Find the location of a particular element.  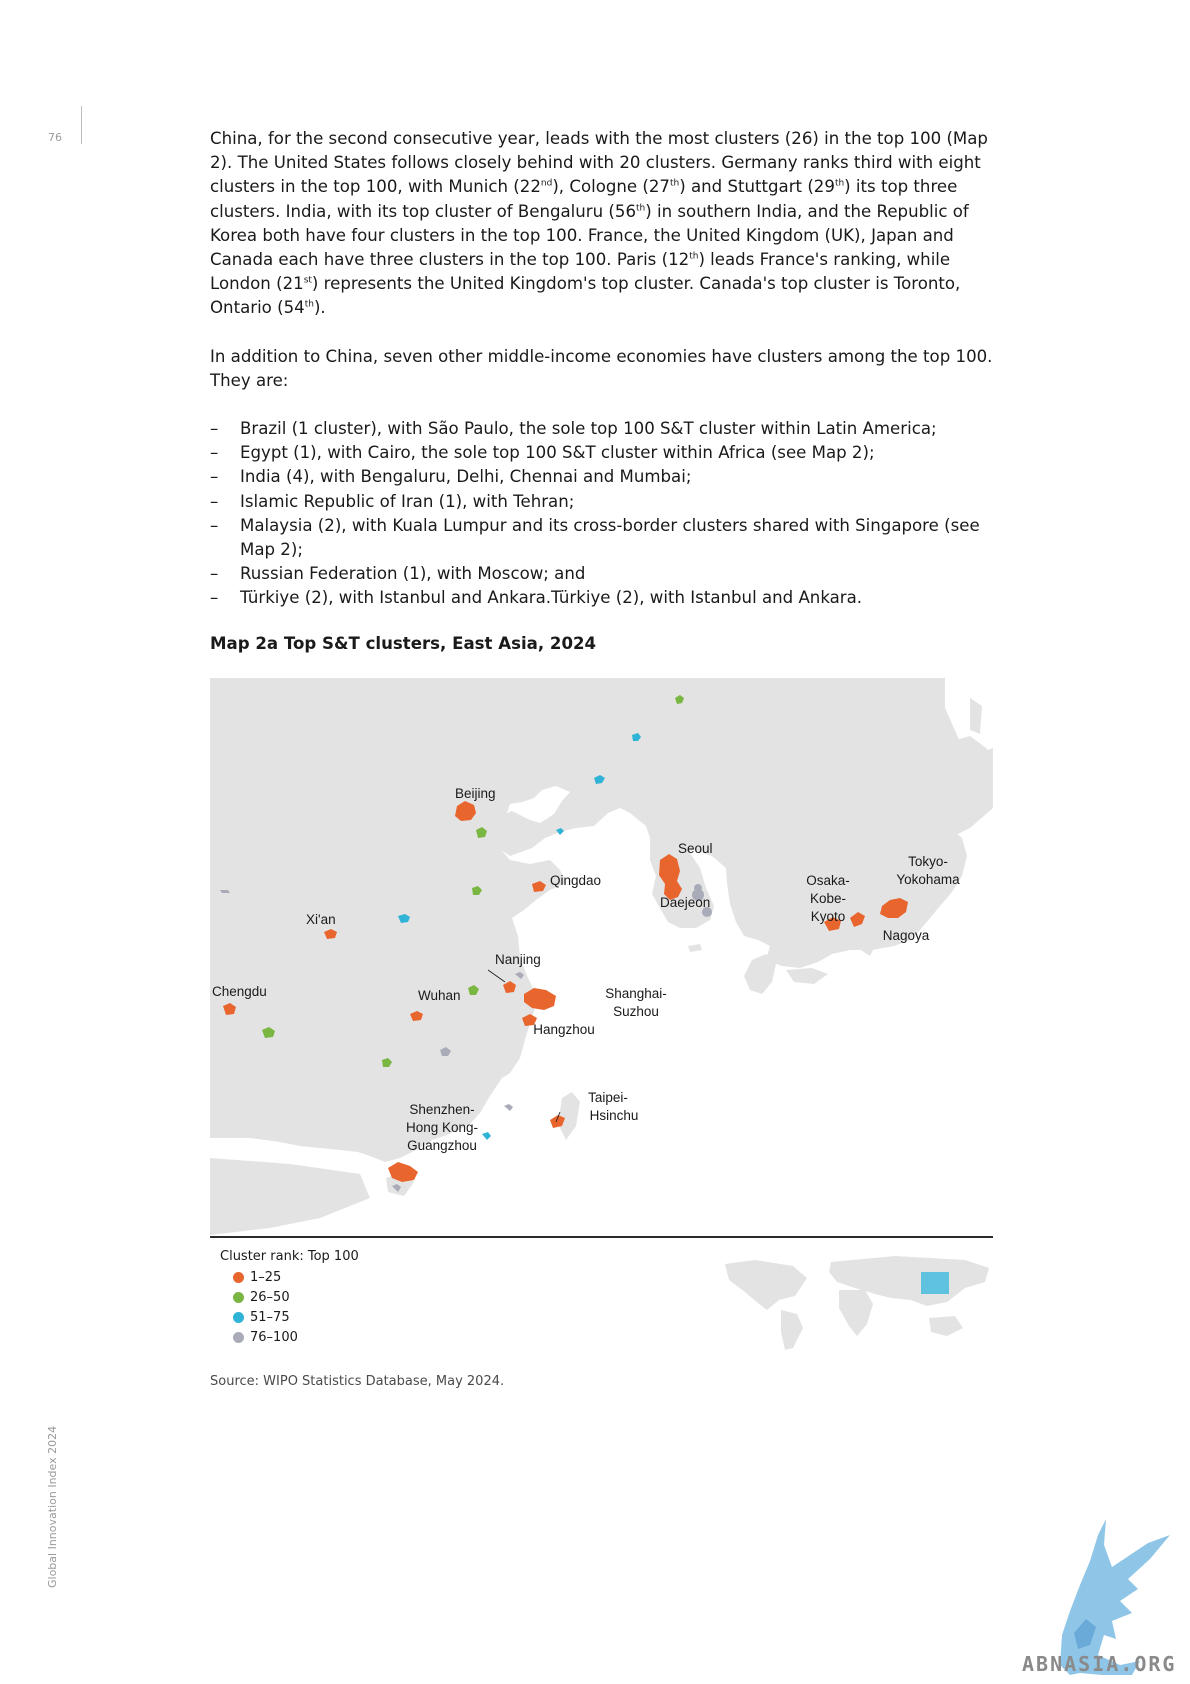

label-hangzhou: Hangzhou is located at coordinates (564, 1029).